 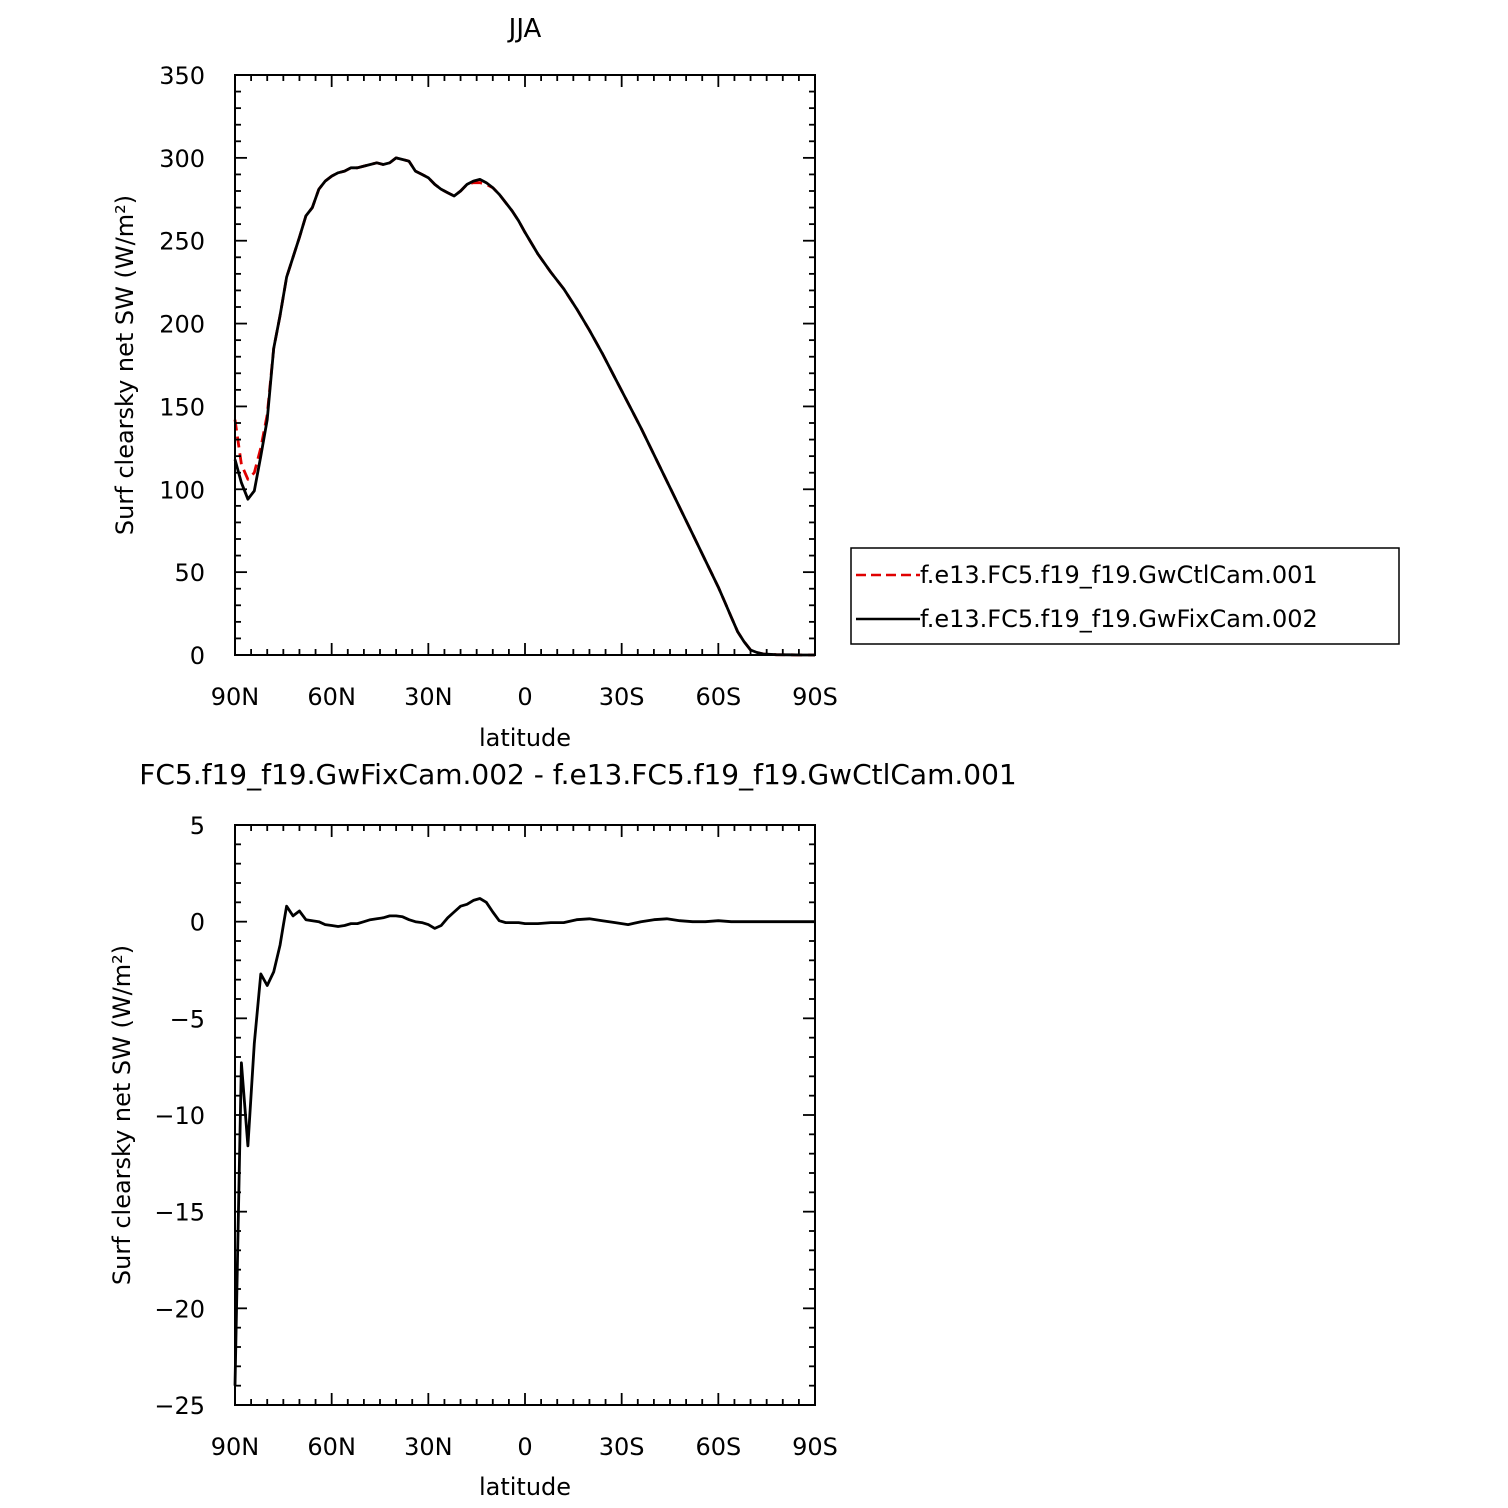 What do you see at coordinates (331, 1447) in the screenshot?
I see `bottom-x-tick-label: 60N` at bounding box center [331, 1447].